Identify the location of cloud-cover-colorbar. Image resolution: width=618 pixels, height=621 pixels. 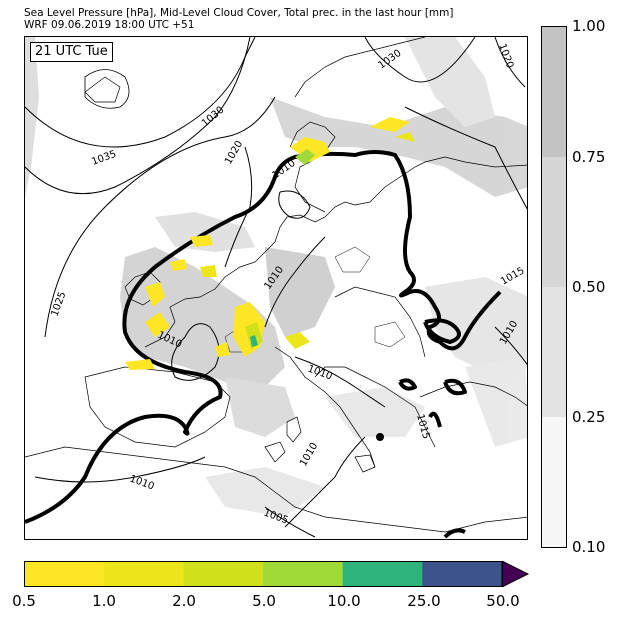
(554, 287).